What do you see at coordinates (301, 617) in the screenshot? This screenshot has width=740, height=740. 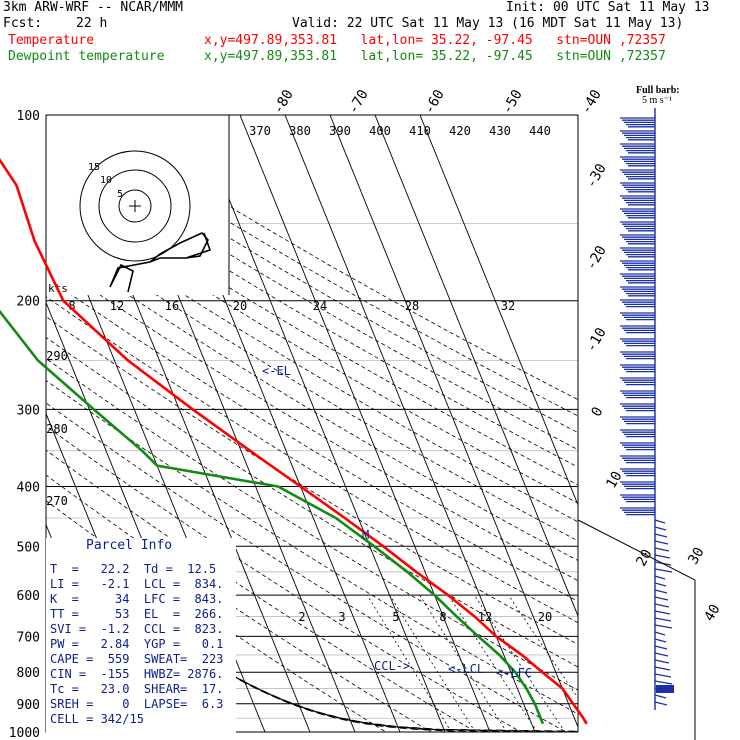 I see `mixing-ratio-label: 2` at bounding box center [301, 617].